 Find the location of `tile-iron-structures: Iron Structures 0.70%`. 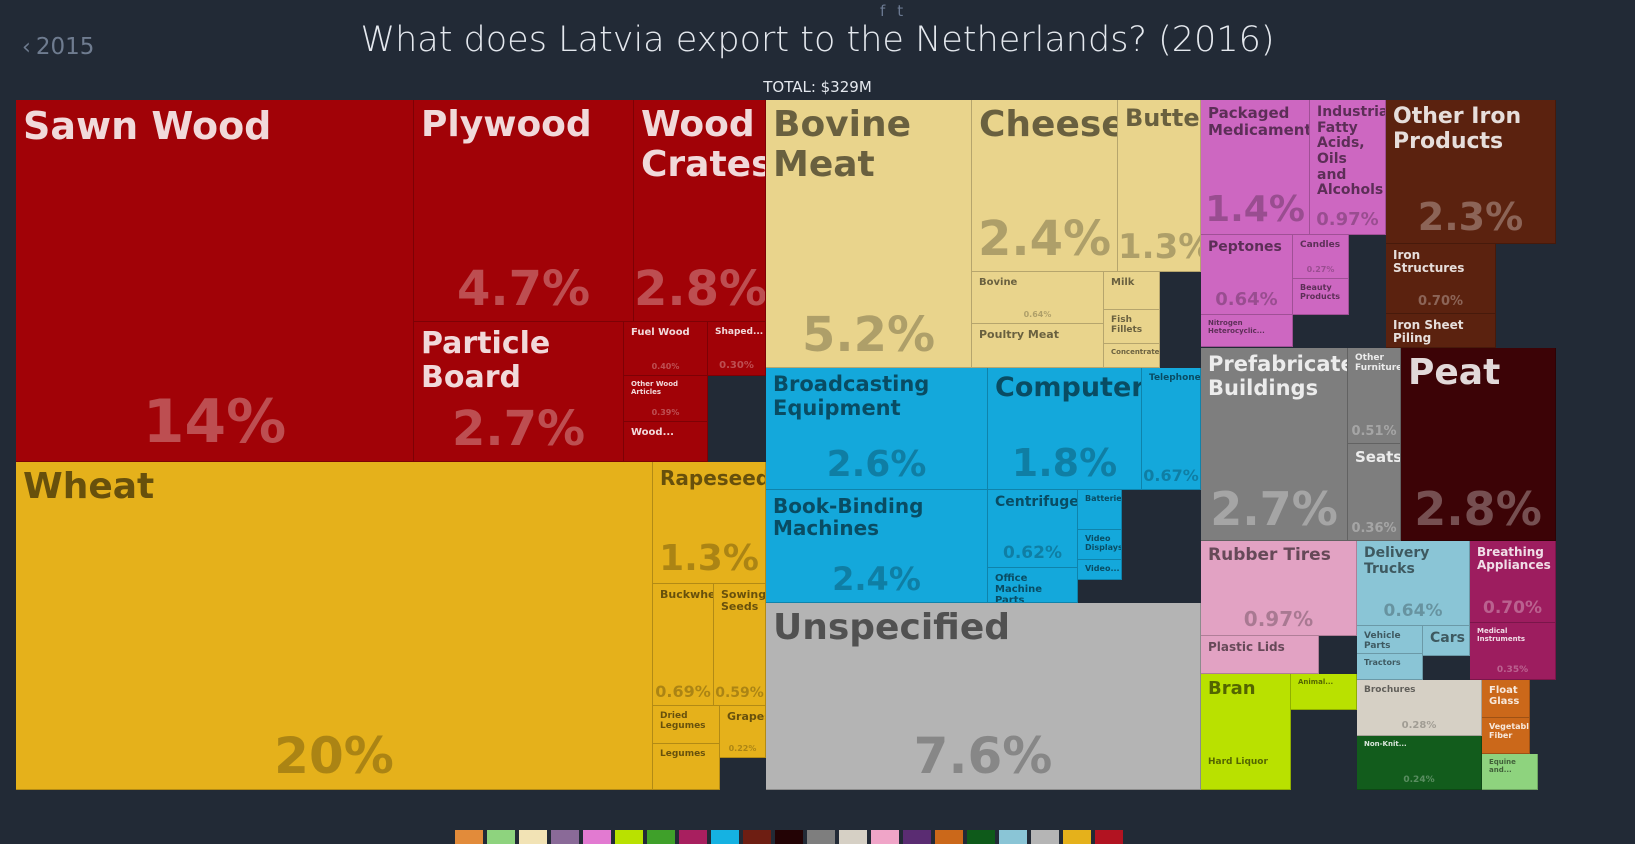

tile-iron-structures: Iron Structures 0.70% is located at coordinates (1441, 279).